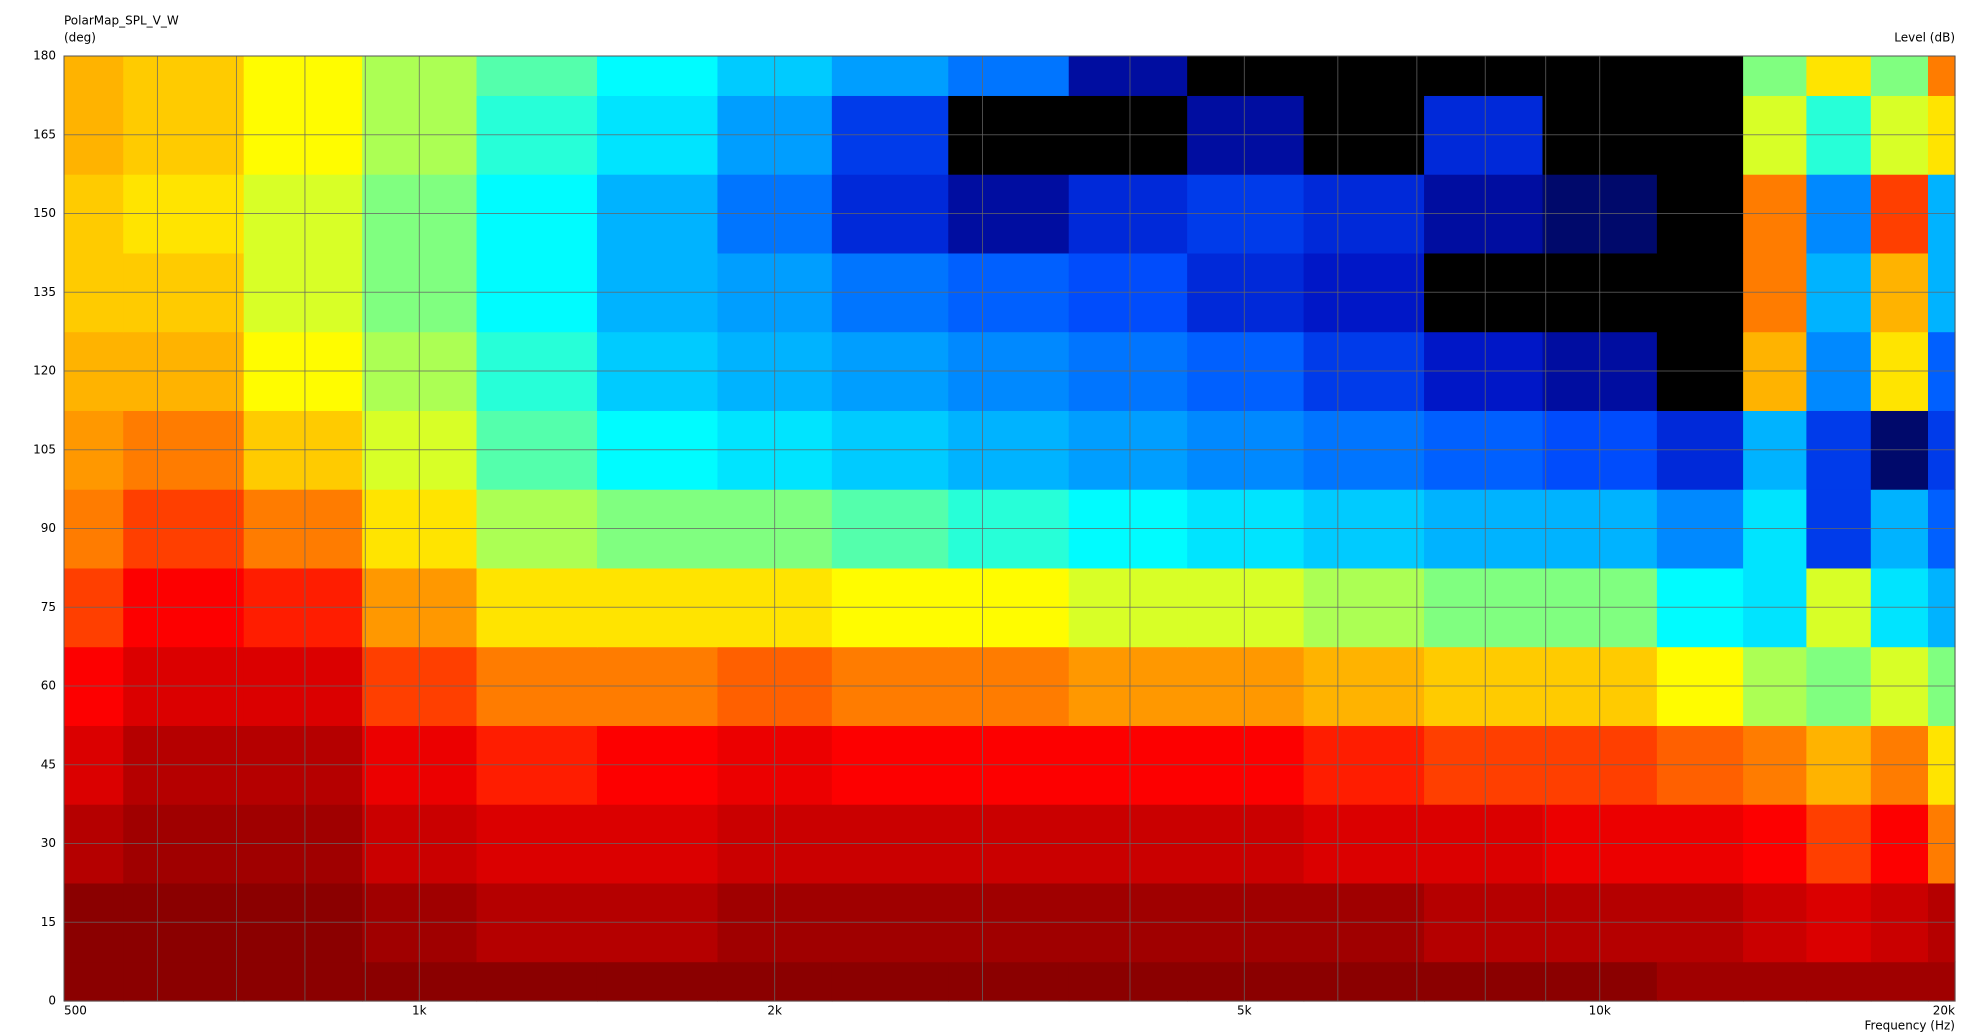 The width and height of the screenshot is (1982, 1036). What do you see at coordinates (1910, 1026) in the screenshot?
I see `x-axis-label: Frequency (Hz)` at bounding box center [1910, 1026].